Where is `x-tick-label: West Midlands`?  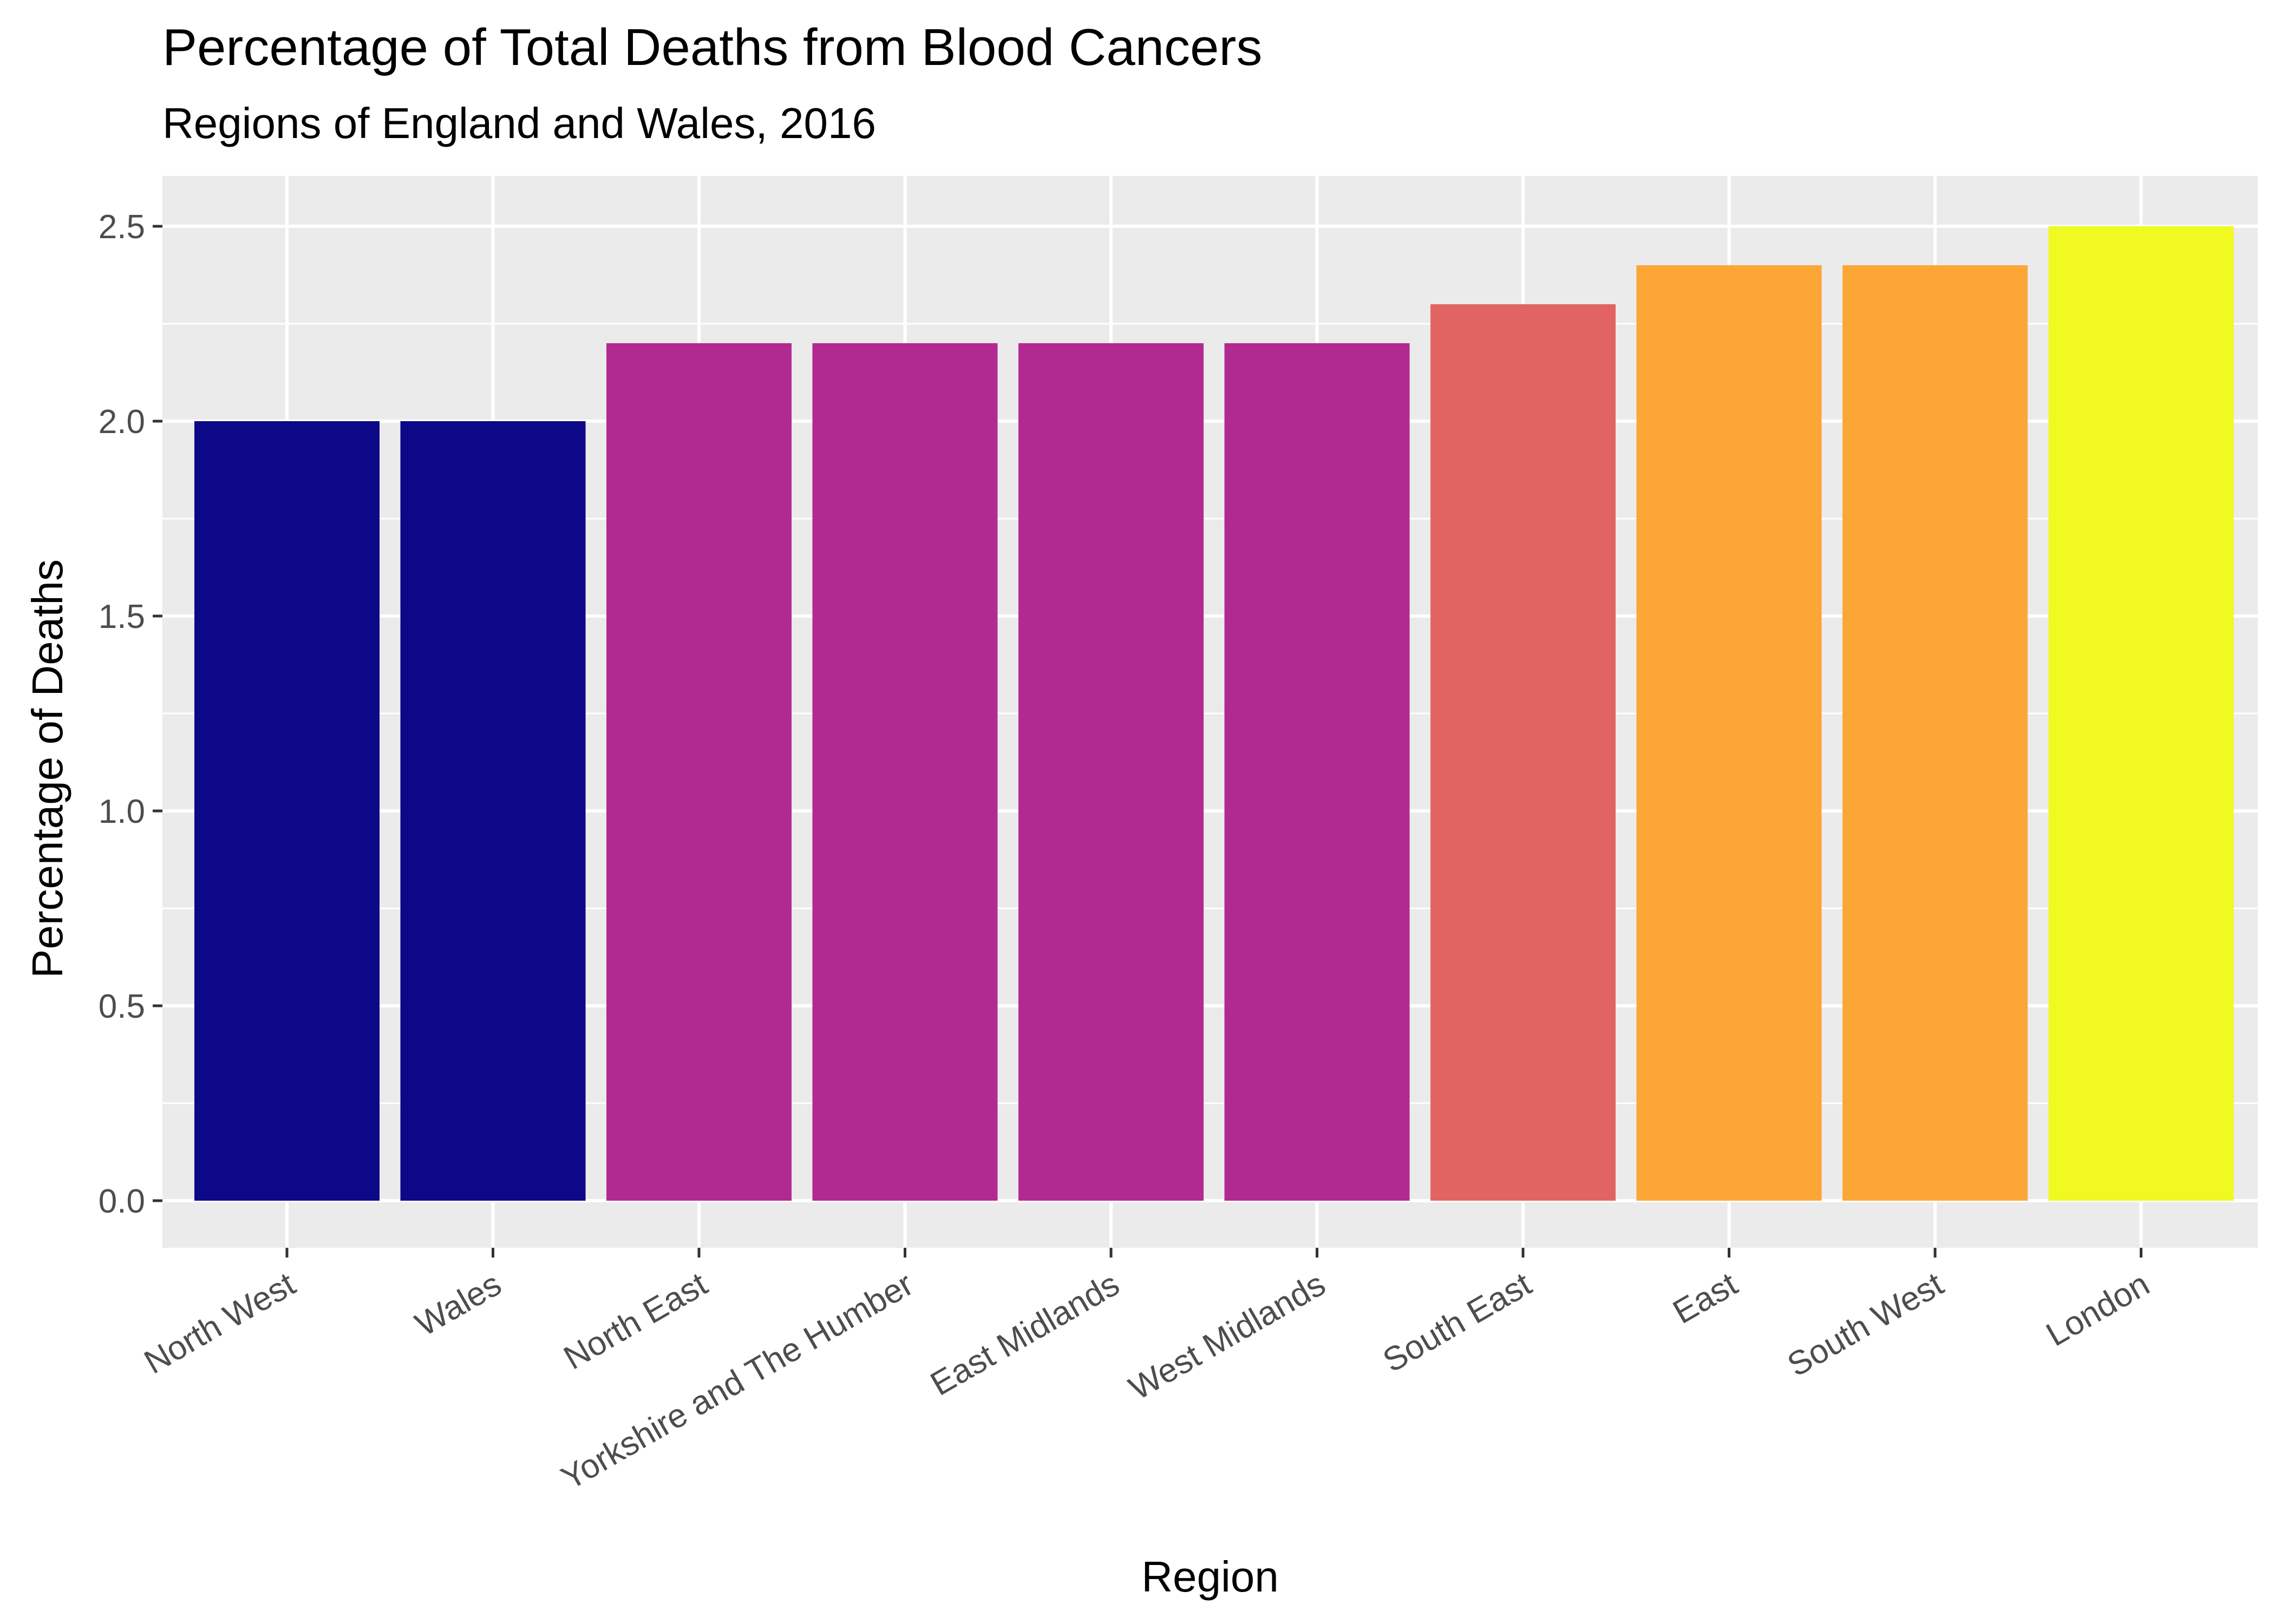
x-tick-label: West Midlands is located at coordinates (1228, 1336).